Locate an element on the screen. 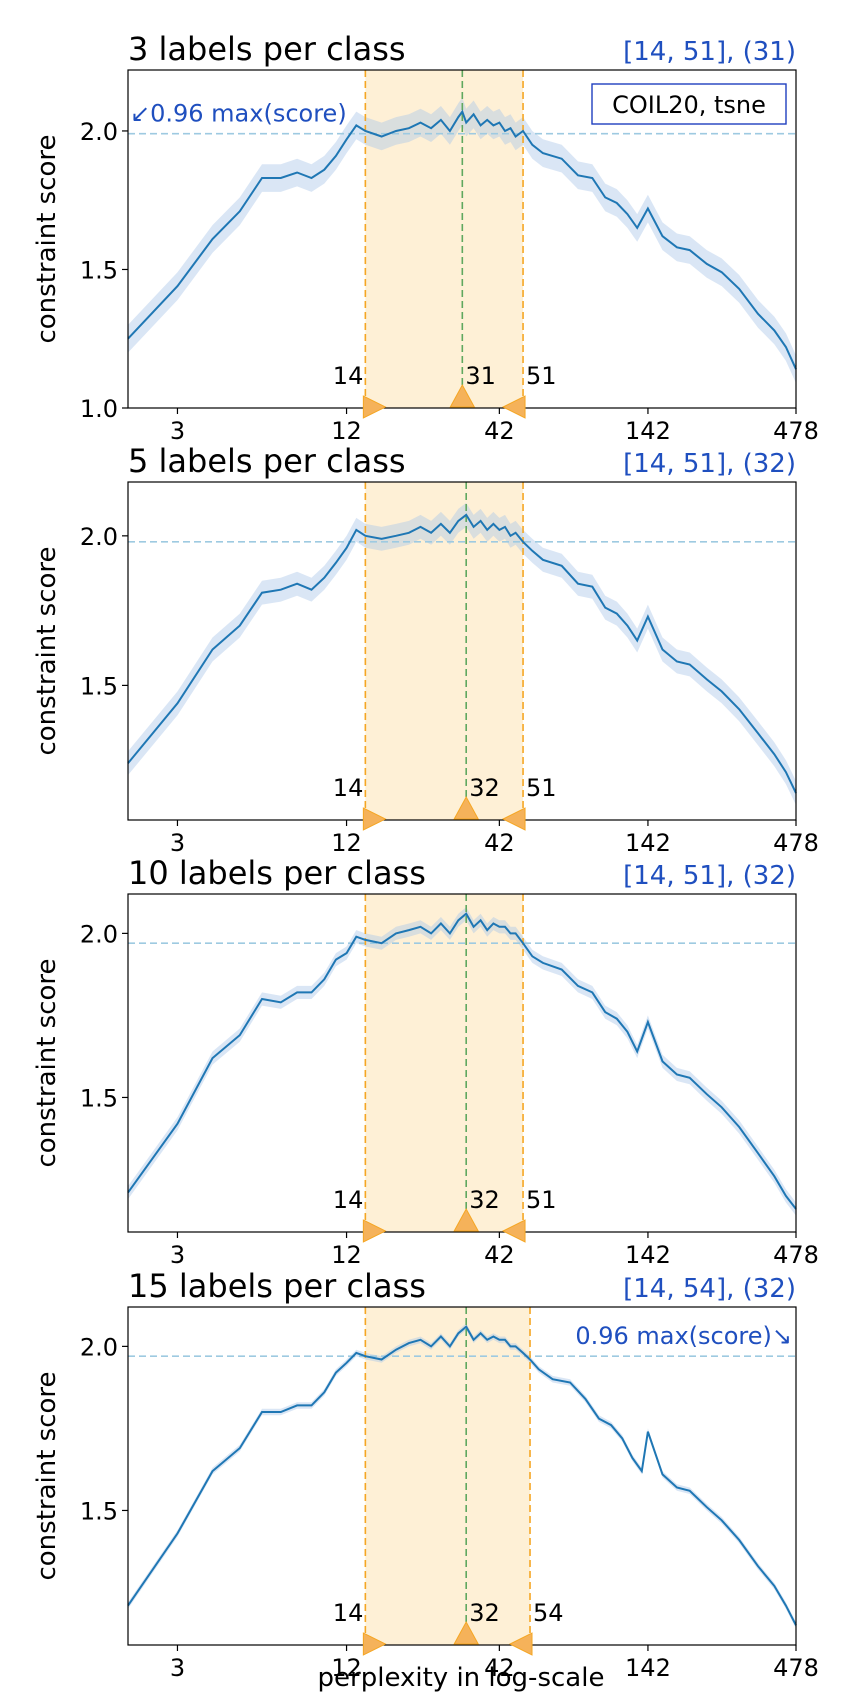  threshold-annotation: 0.96 max(score)↘ is located at coordinates (683, 1336).